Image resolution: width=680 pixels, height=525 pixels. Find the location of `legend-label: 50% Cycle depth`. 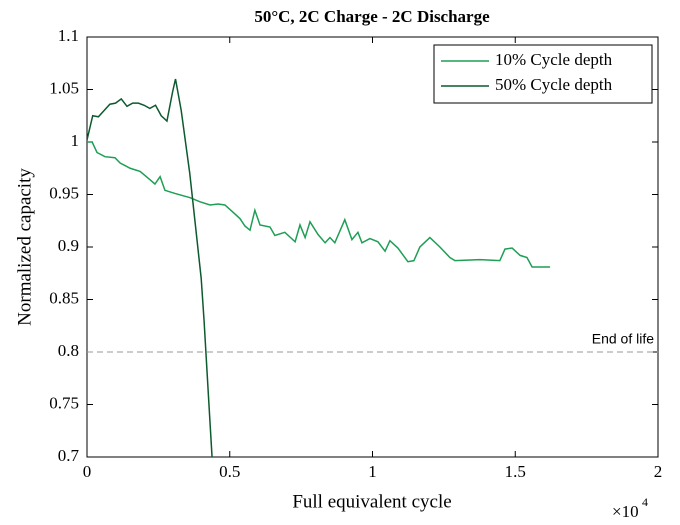

legend-label: 50% Cycle depth is located at coordinates (554, 84).